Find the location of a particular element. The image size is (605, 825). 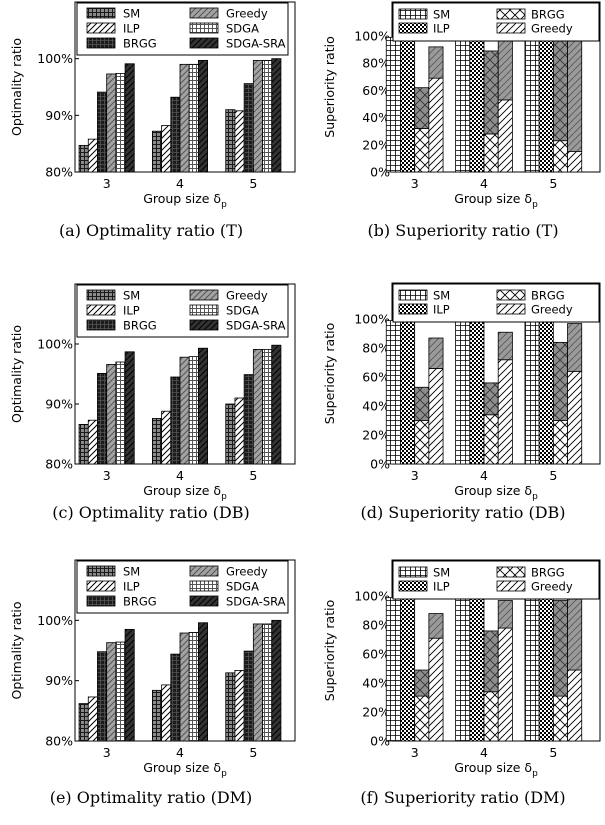

y-axis-label: Superiority ratio is located at coordinates (329, 86).